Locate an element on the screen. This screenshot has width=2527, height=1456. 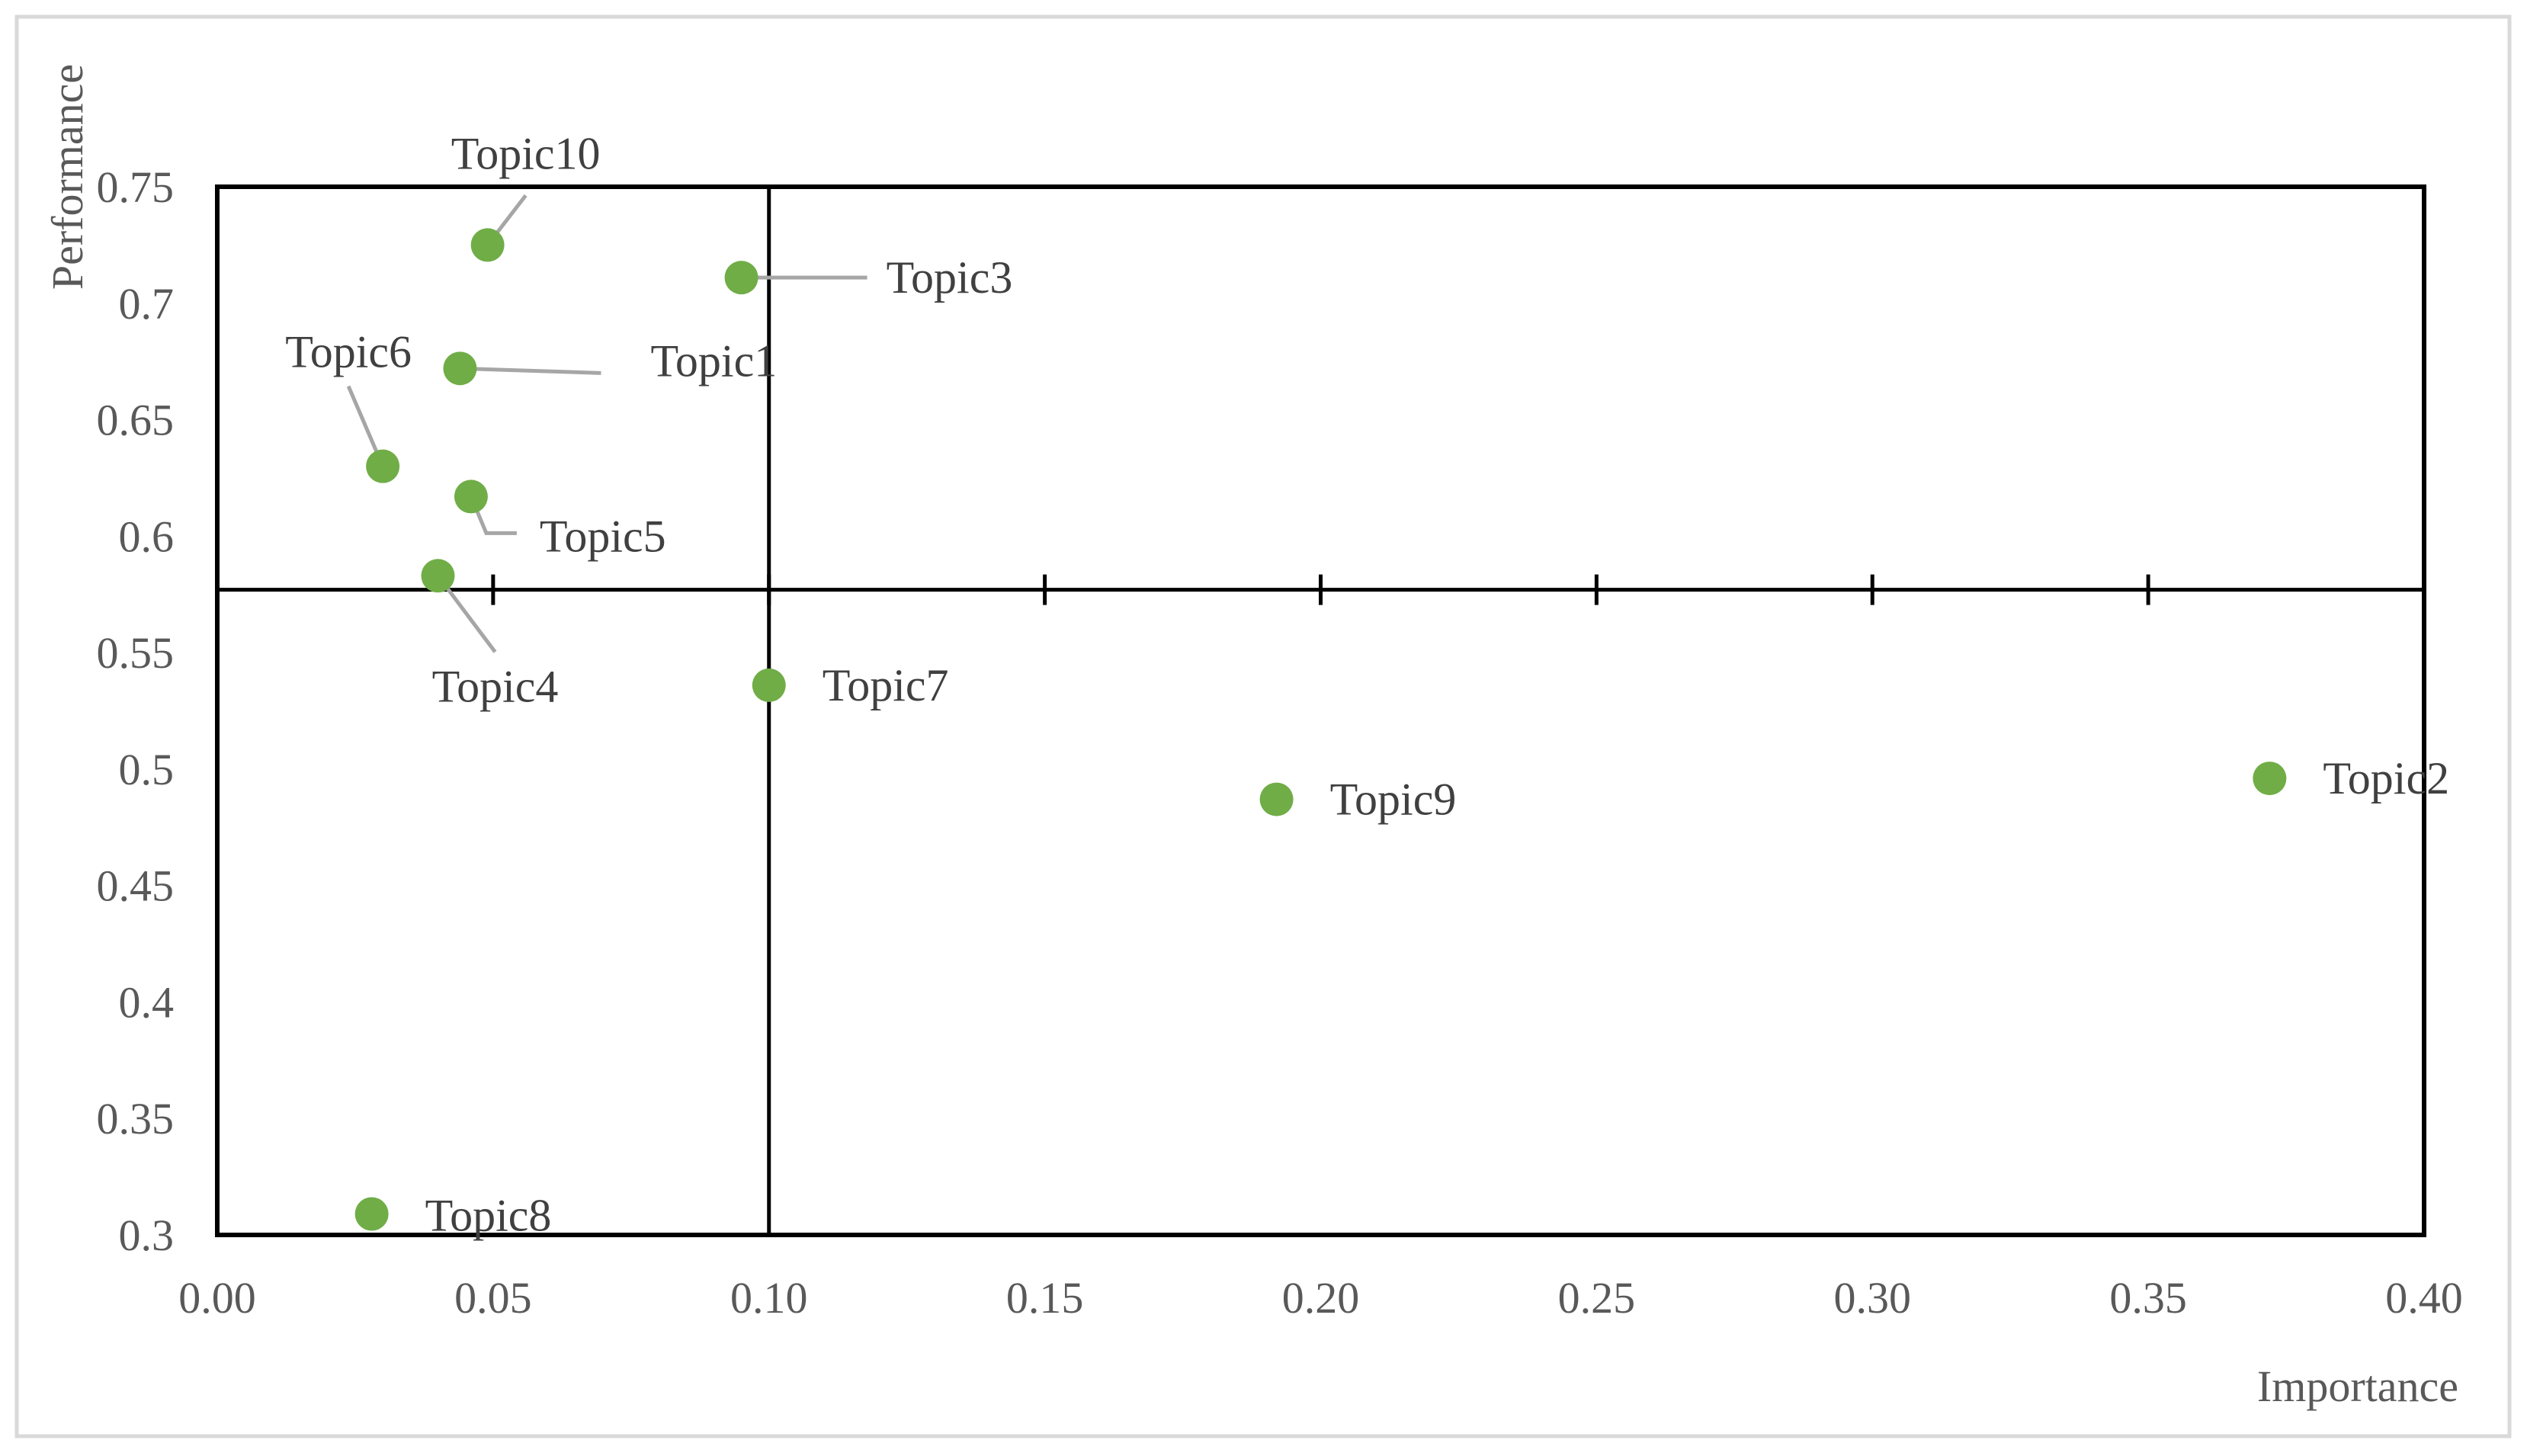
x-tick-label: 0.15 is located at coordinates (1045, 1298).